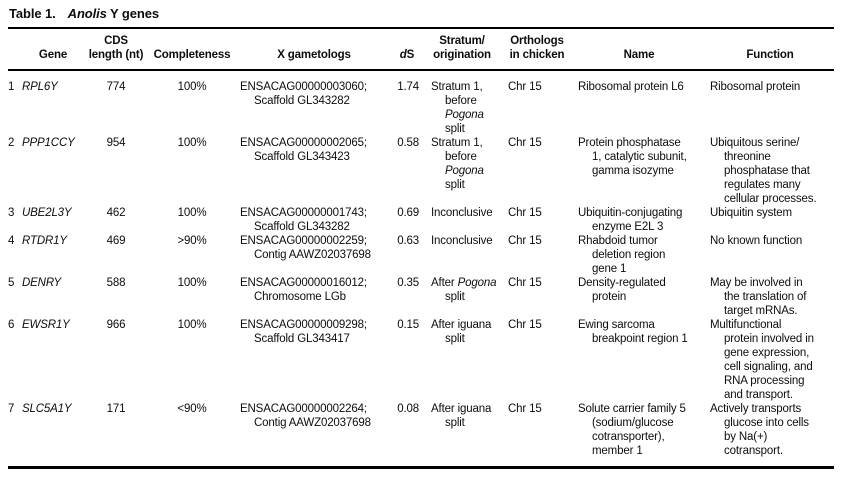 This screenshot has width=842, height=478. What do you see at coordinates (746, 325) in the screenshot?
I see `cell-line: Multifunctional` at bounding box center [746, 325].